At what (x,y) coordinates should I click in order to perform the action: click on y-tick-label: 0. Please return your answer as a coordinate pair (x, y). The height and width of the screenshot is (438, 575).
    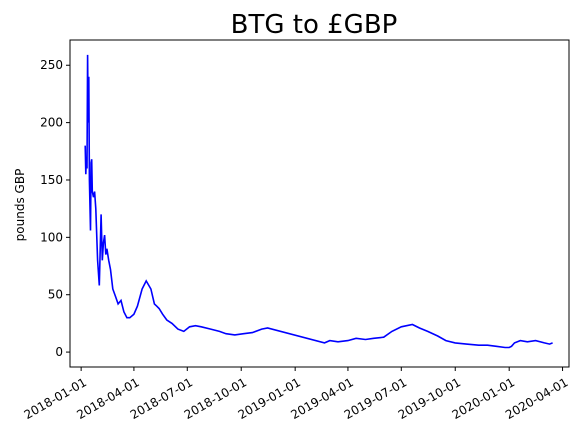
    Looking at the image, I should click on (59, 352).